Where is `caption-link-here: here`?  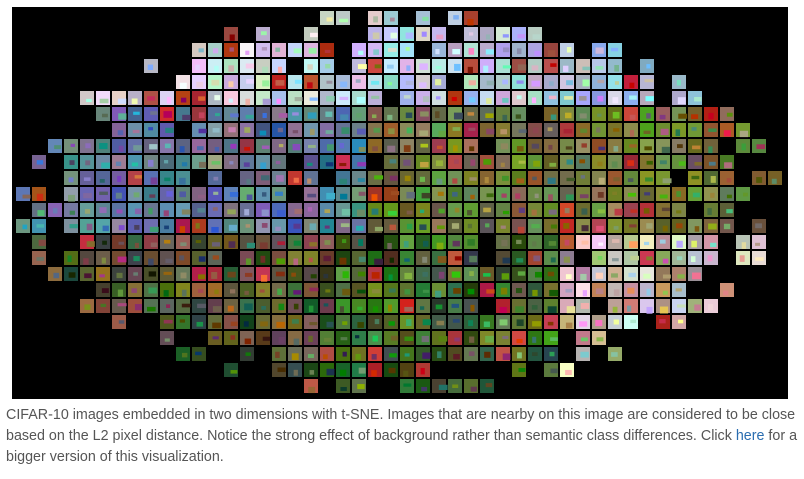
caption-link-here: here is located at coordinates (750, 436).